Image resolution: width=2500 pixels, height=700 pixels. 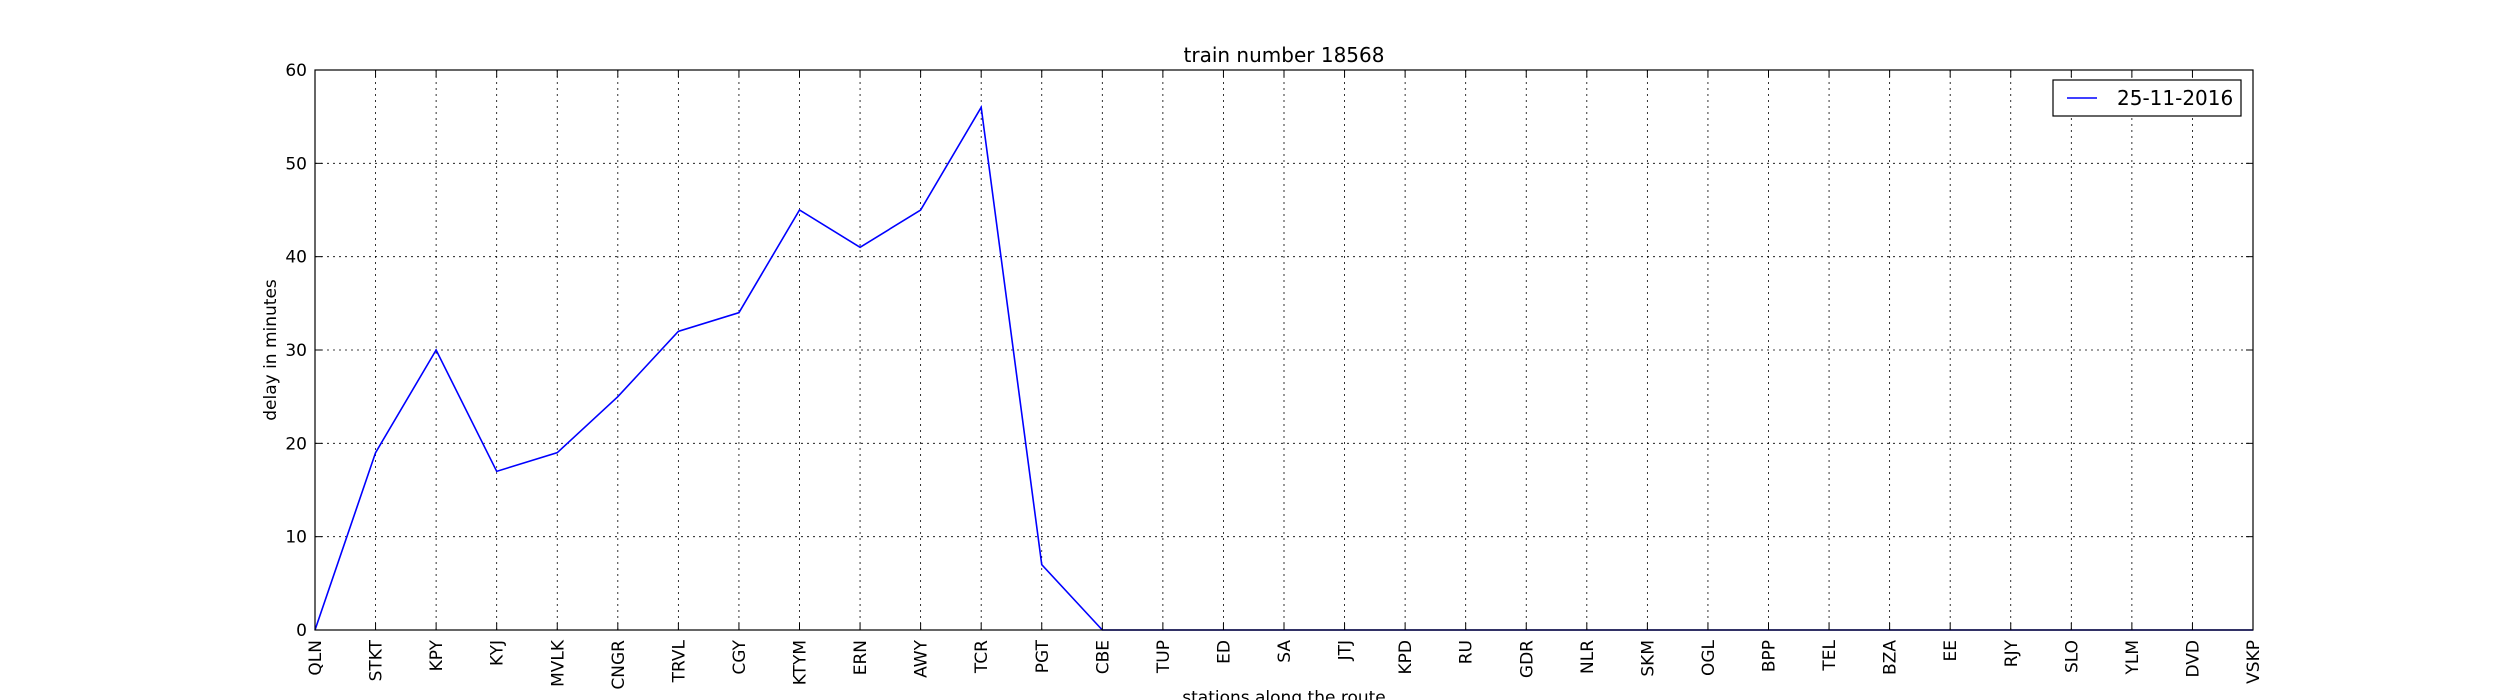 I want to click on chart-title: train number 18568, so click(x=1284, y=55).